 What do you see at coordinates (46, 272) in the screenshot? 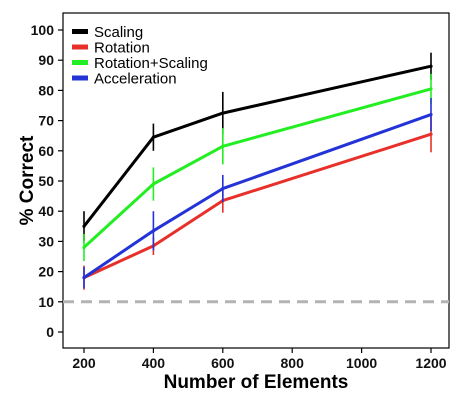
I see `y-tick-label: 20` at bounding box center [46, 272].